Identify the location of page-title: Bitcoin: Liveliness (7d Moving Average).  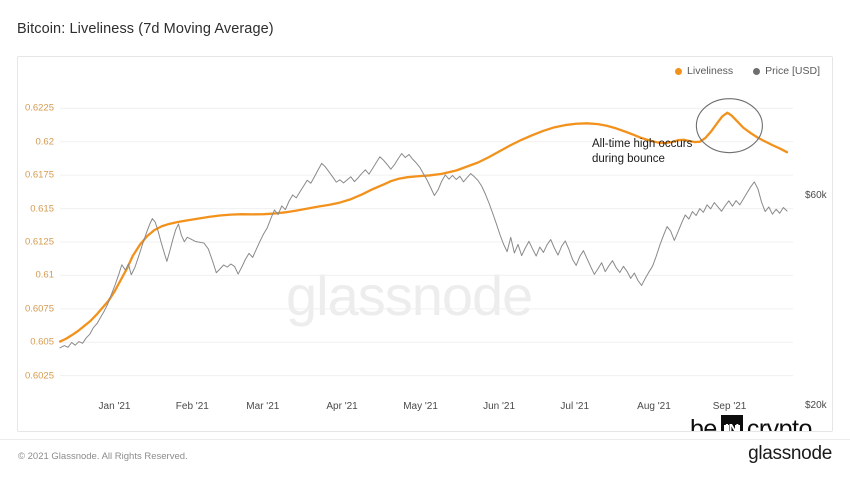
(145, 29).